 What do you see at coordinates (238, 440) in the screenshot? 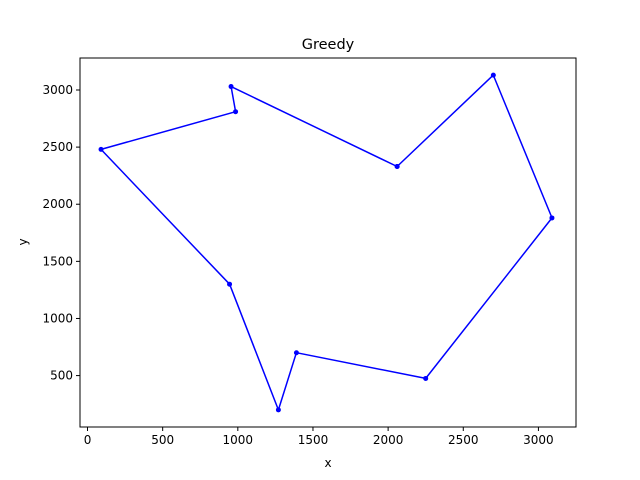
I see `x-tick-label: 1000` at bounding box center [238, 440].